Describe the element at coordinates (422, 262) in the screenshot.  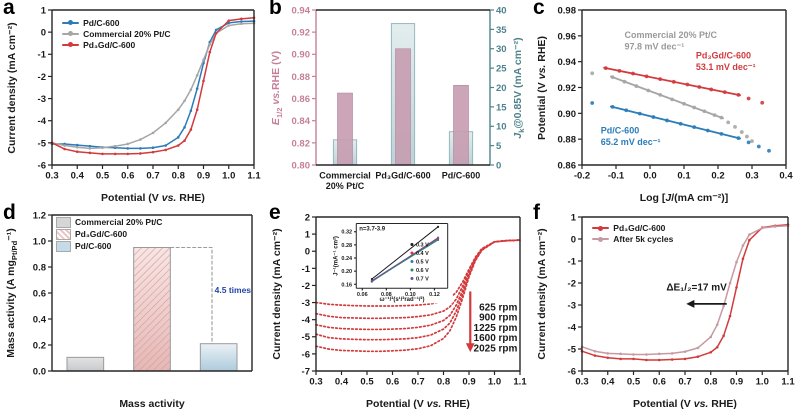
I see `svg-text: 0.5 V` at that location.